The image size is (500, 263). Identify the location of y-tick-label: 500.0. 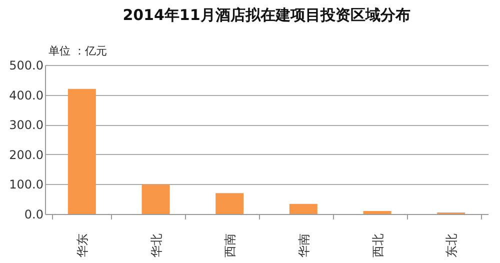
(26, 65).